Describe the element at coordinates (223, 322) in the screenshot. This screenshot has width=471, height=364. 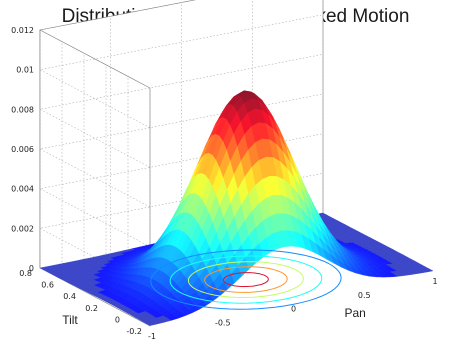
I see `x-tick-label: -0.5` at that location.